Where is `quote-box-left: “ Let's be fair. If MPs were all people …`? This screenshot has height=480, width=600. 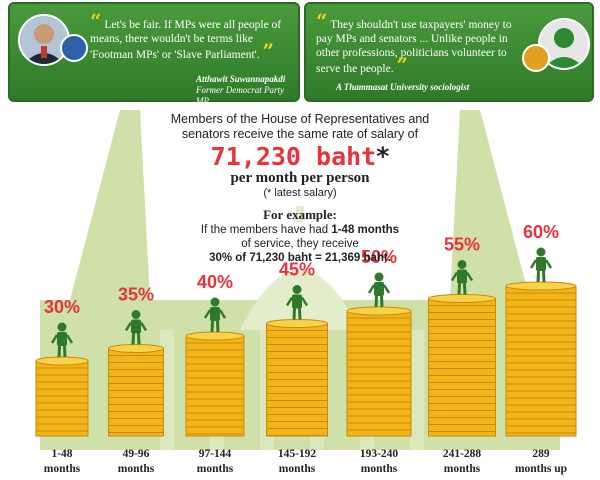 quote-box-left: “ Let's be fair. If MPs were all people … is located at coordinates (154, 54).